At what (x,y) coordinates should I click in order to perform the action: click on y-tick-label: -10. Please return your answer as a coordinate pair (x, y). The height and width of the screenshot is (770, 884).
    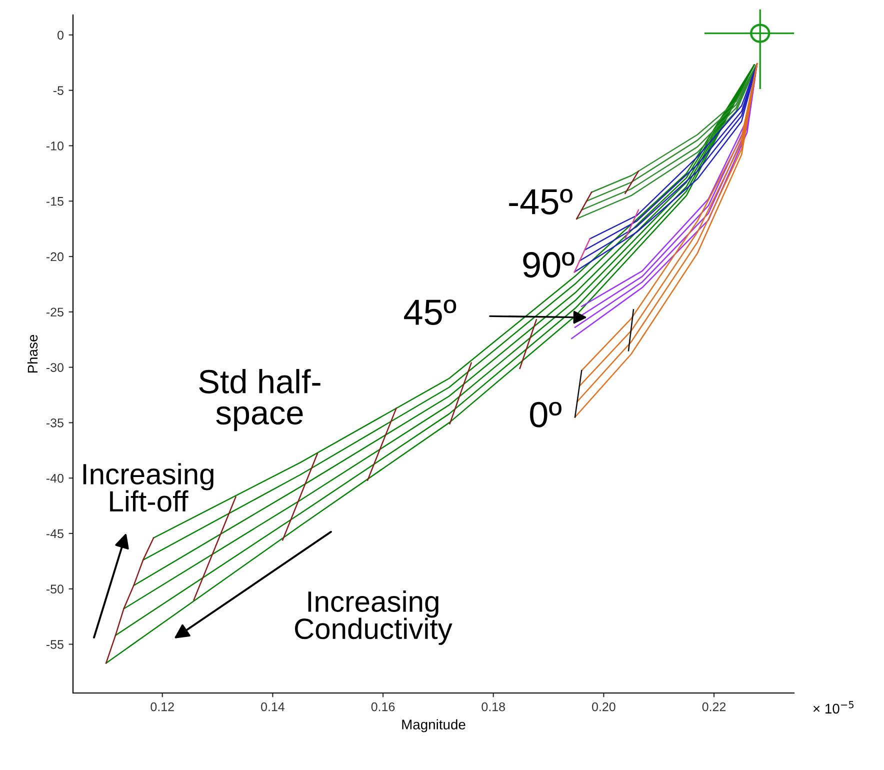
    Looking at the image, I should click on (55, 146).